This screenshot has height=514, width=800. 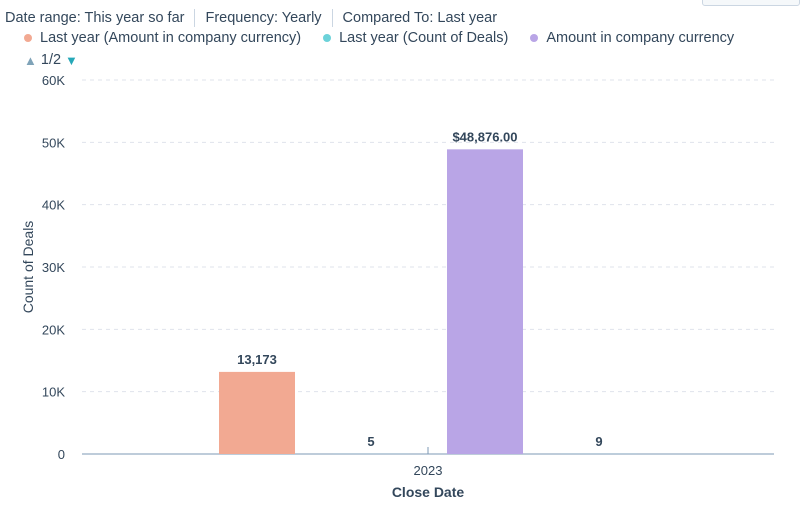 What do you see at coordinates (53, 205) in the screenshot?
I see `y-tick-label: 40K` at bounding box center [53, 205].